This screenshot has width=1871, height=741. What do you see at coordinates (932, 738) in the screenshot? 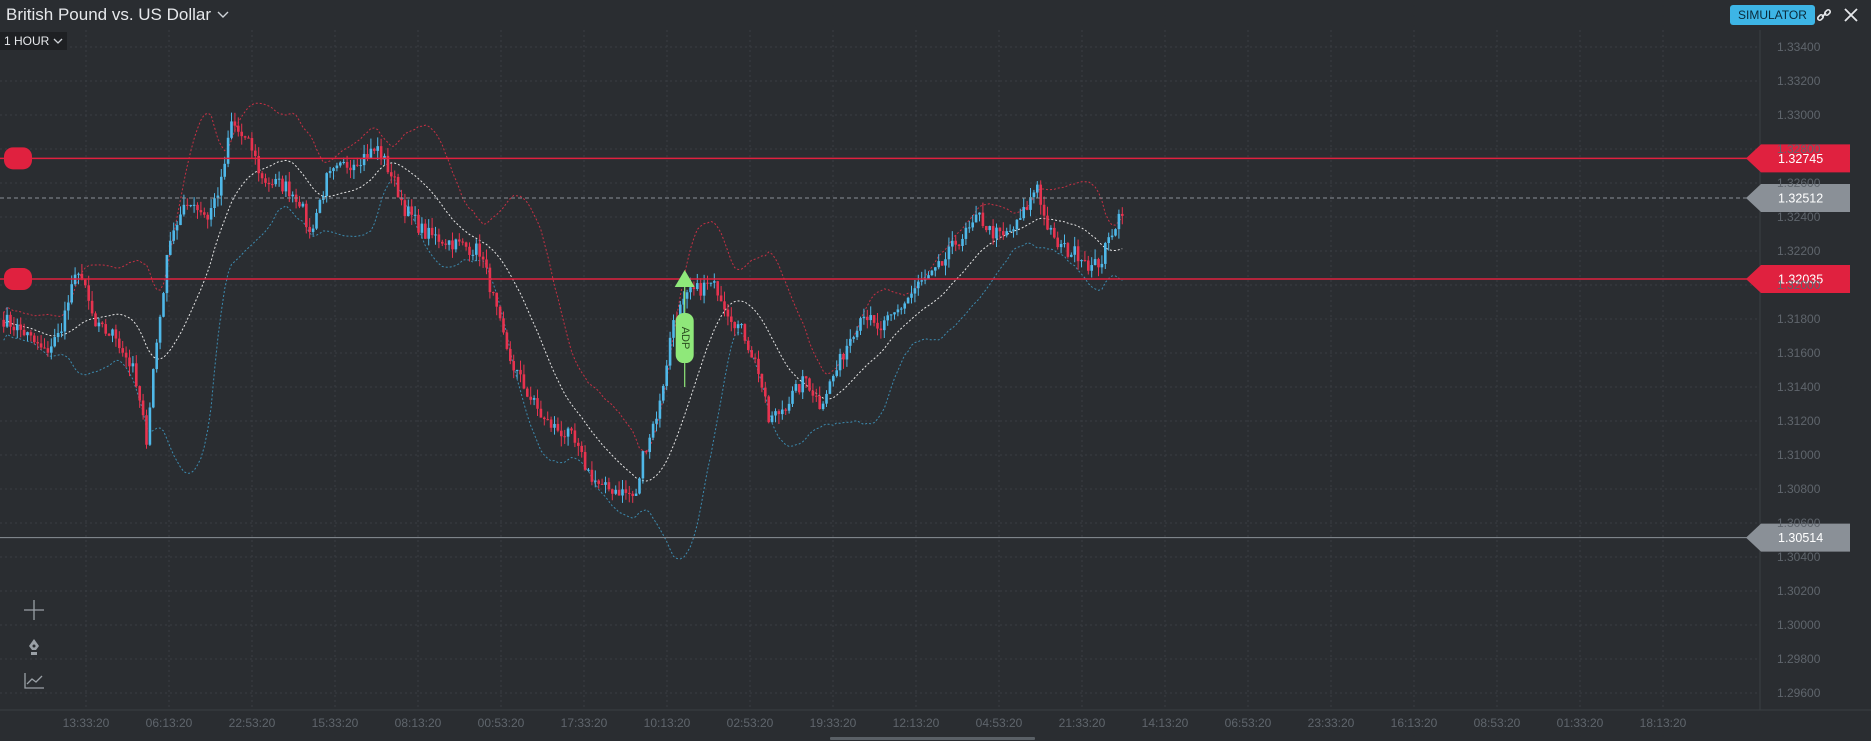
I see `time-scrollbar` at bounding box center [932, 738].